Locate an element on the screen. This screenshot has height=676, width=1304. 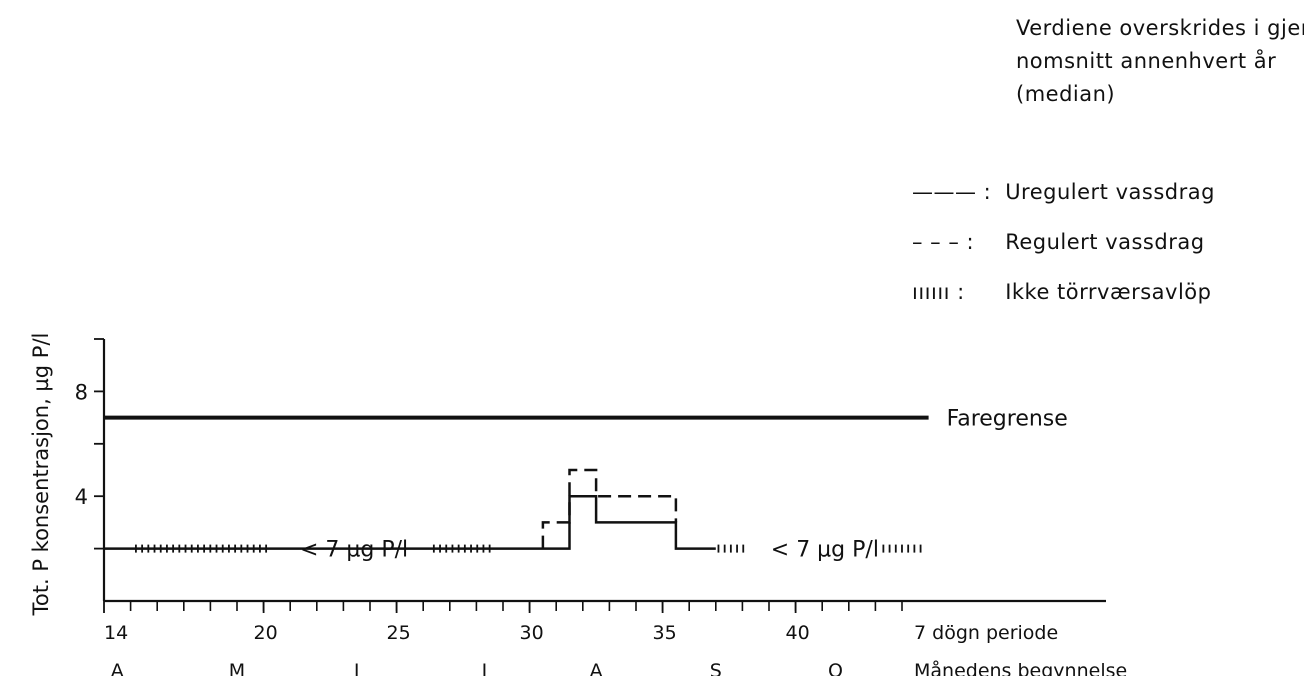
month-label: M is located at coordinates (237, 668).